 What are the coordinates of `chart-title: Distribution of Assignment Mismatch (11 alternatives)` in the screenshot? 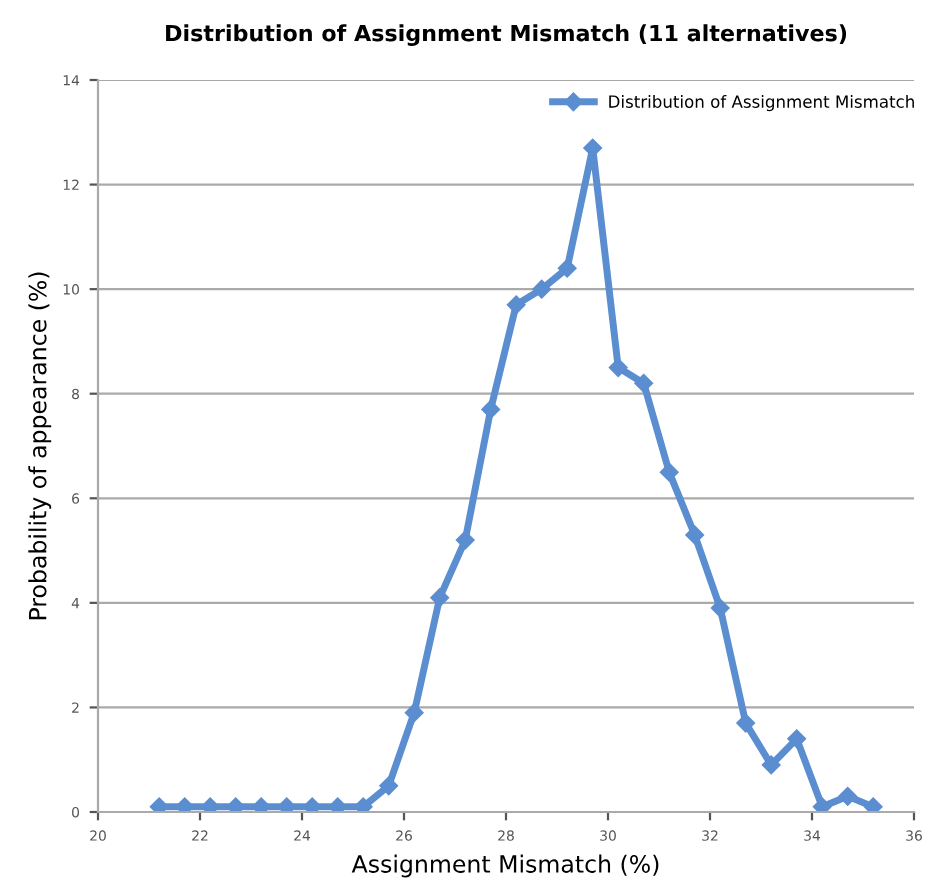 It's located at (506, 35).